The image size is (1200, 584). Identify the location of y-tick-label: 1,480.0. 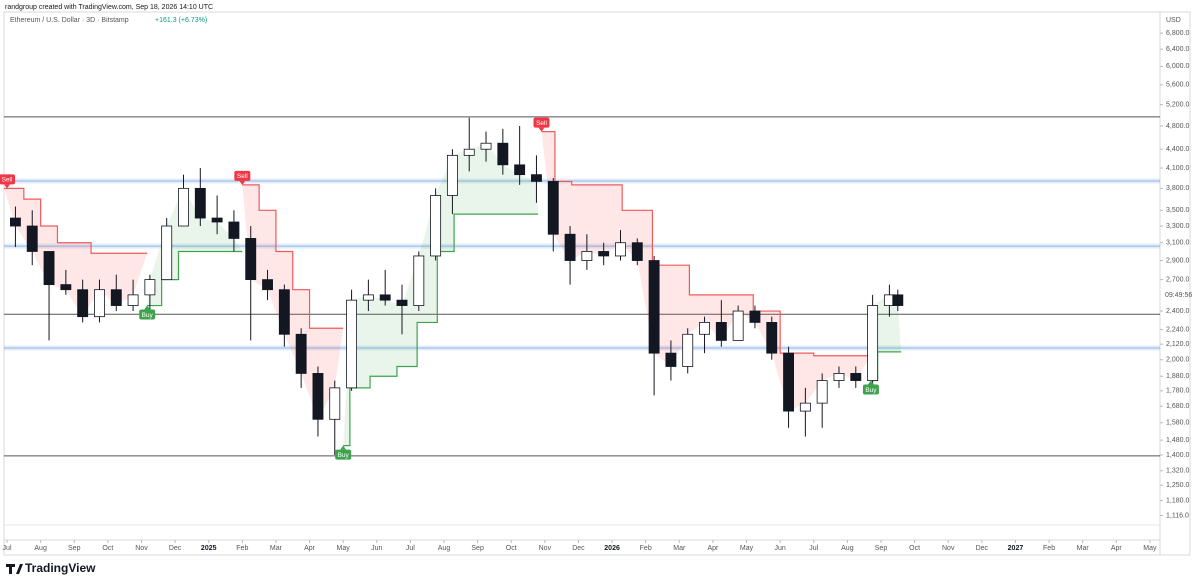
(1177, 440).